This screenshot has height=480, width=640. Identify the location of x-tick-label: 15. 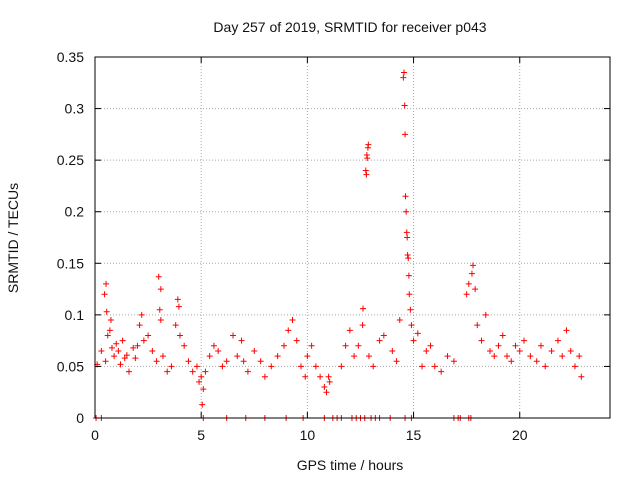
(414, 435).